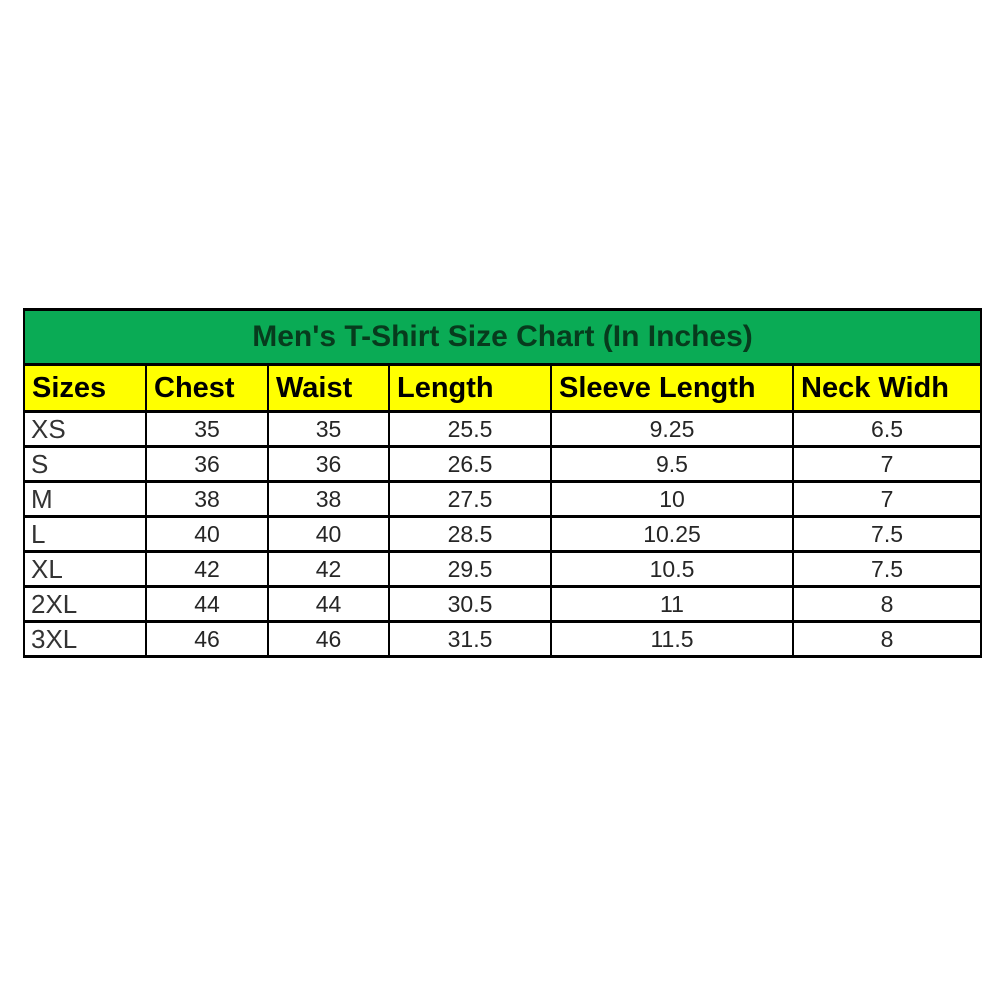 Image resolution: width=1000 pixels, height=1000 pixels. Describe the element at coordinates (672, 534) in the screenshot. I see `value-cell: 10.25` at that location.